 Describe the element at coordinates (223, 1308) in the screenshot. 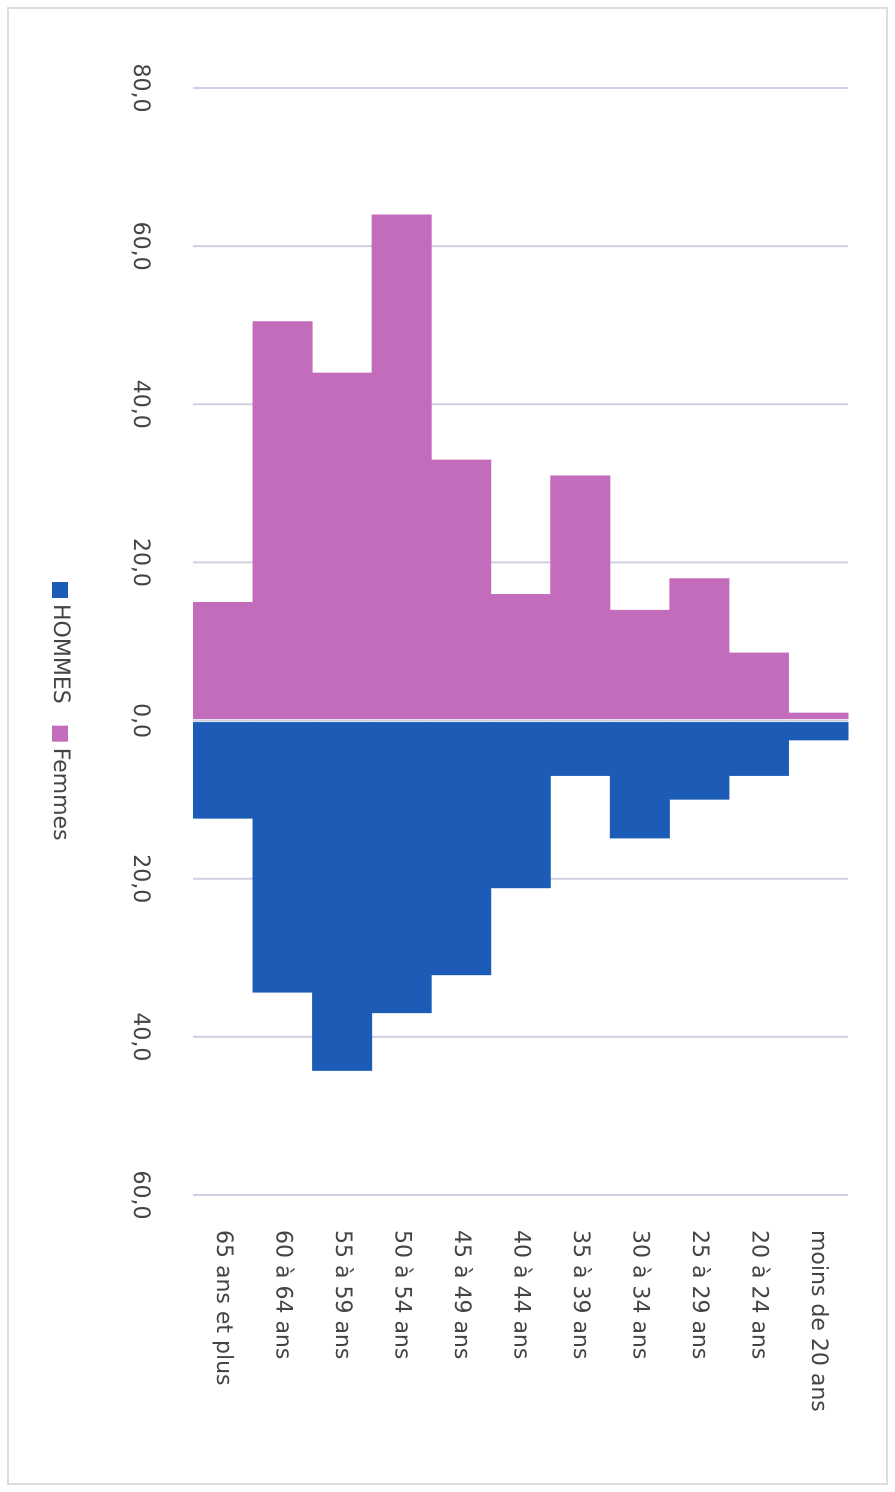

I see `x-tick-label: 65 ans et plus` at that location.